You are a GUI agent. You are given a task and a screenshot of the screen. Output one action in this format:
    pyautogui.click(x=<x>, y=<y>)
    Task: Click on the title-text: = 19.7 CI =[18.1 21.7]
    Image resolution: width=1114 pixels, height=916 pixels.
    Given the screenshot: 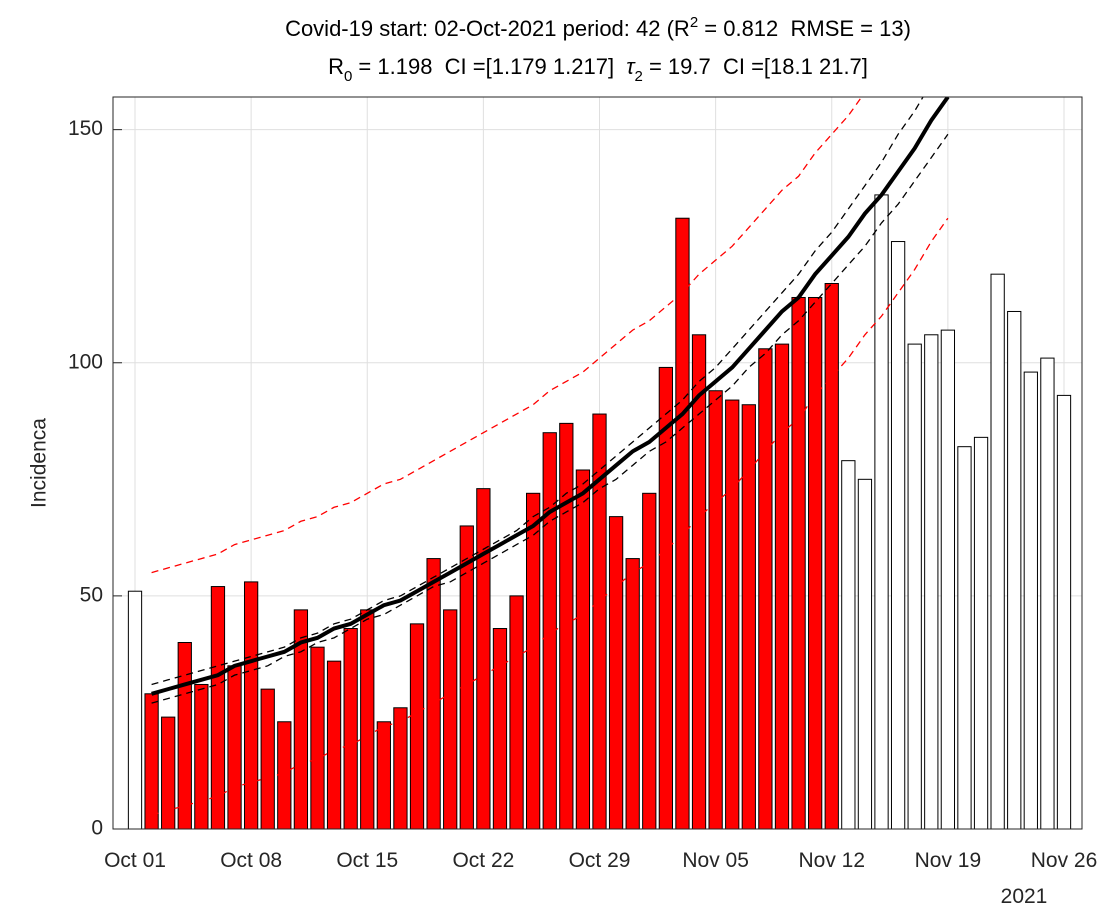 What is the action you would take?
    pyautogui.click(x=755, y=66)
    